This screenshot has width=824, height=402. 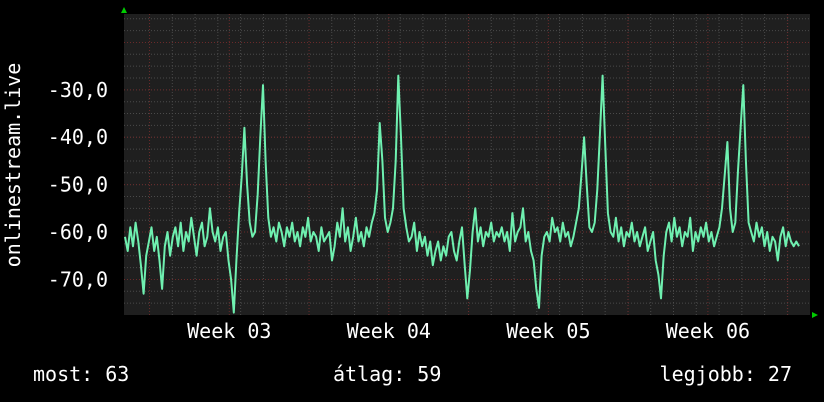 I want to click on y-axis-label: onlinestream.live, so click(x=13, y=165).